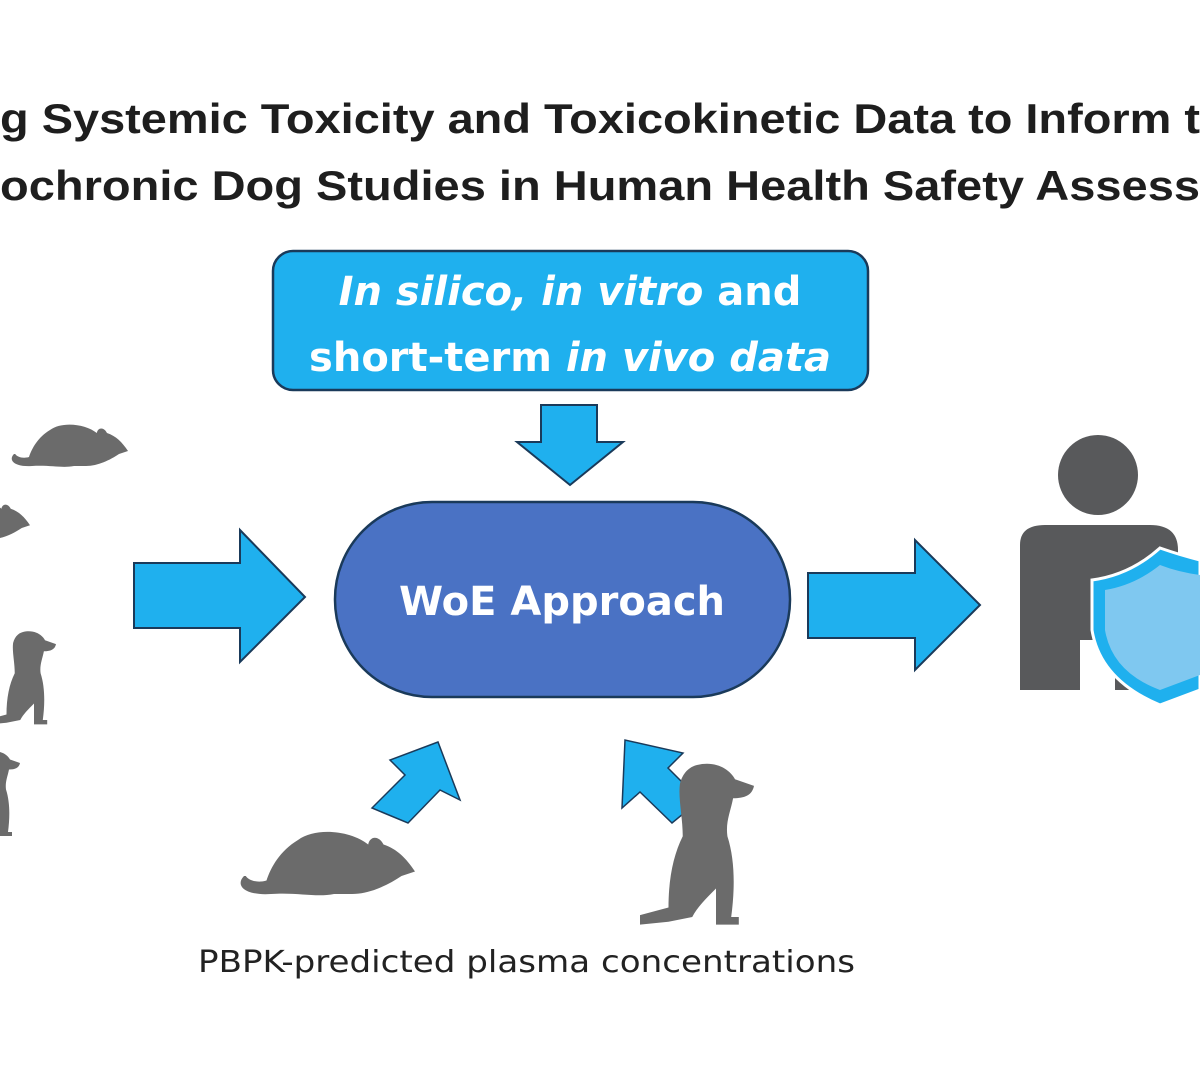  I want to click on pbpk-caption: PBPK-predicted plasma concentrations, so click(526, 962).